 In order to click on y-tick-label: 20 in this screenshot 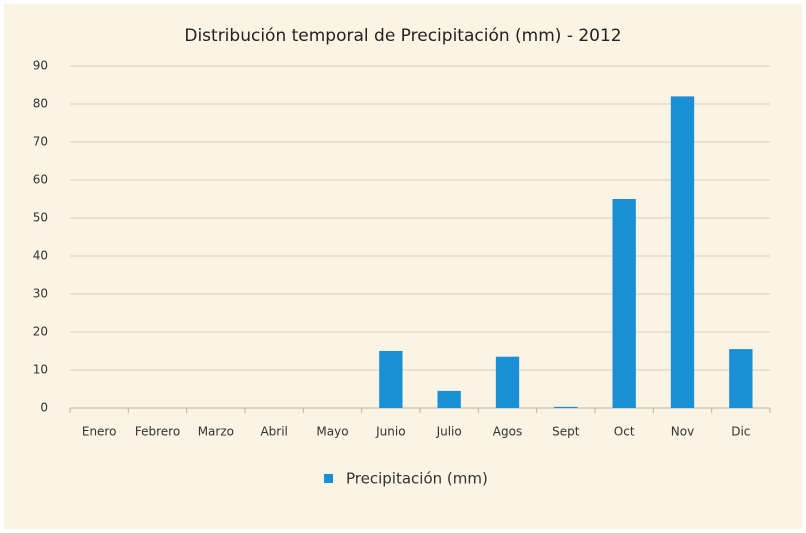, I will do `click(40, 332)`.